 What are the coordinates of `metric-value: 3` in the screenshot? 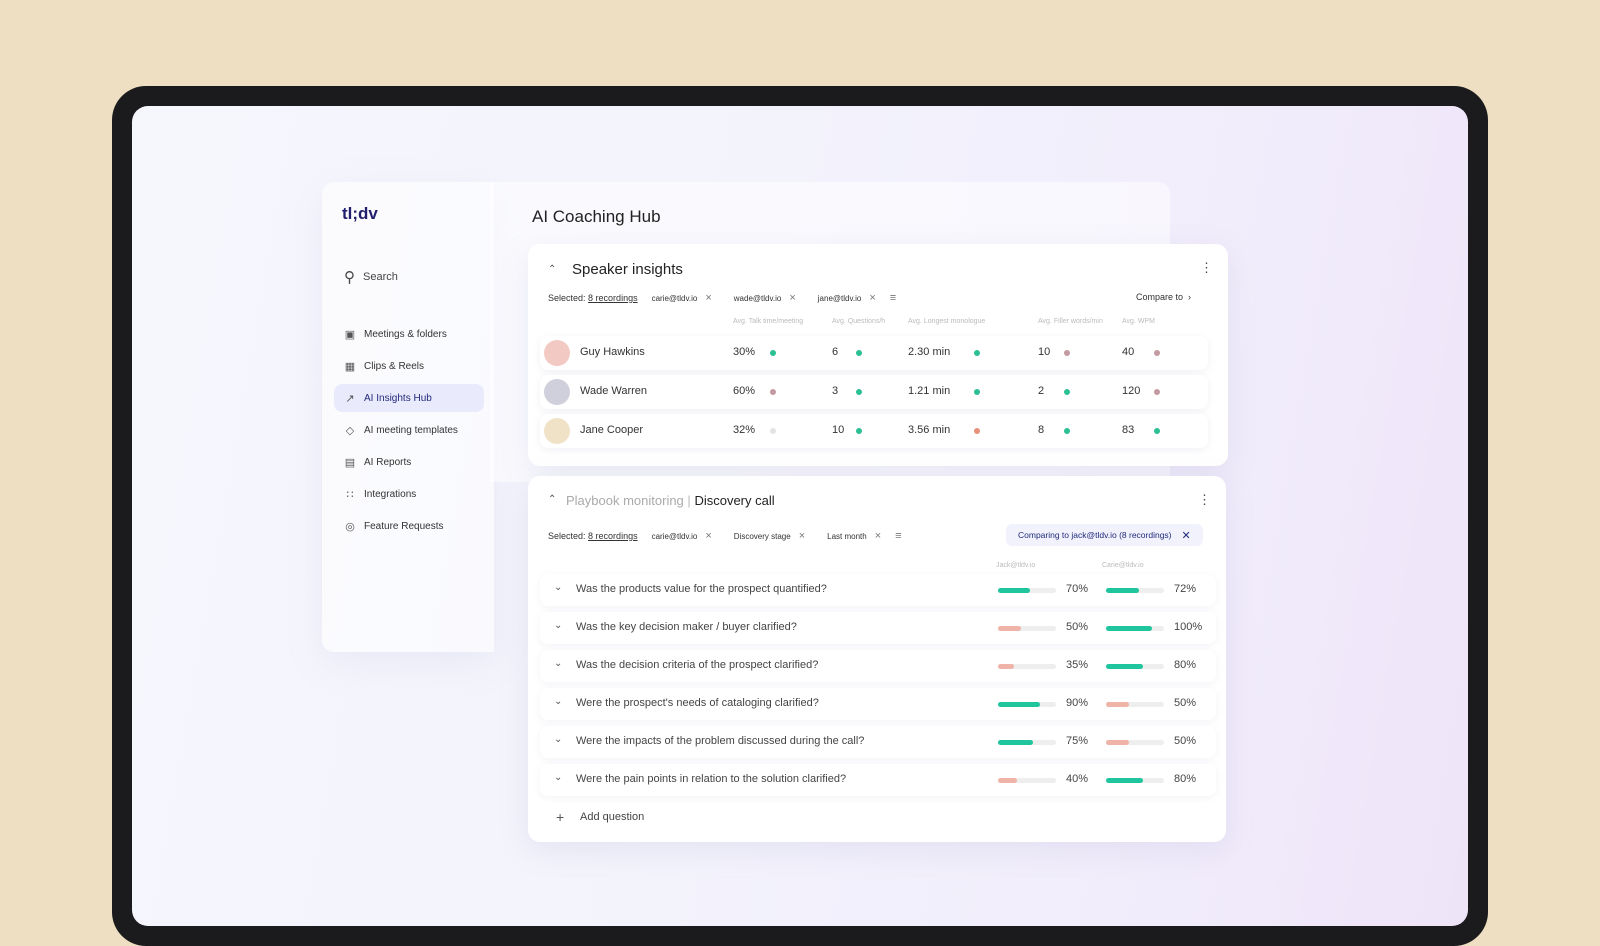 It's located at (835, 391).